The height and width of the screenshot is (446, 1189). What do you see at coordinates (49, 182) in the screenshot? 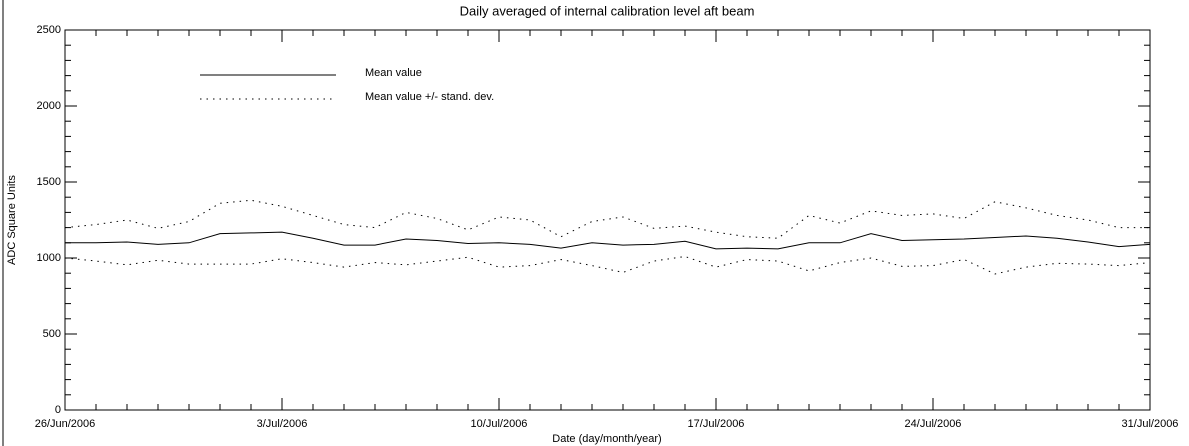
I see `y-tick-label: 1500` at bounding box center [49, 182].